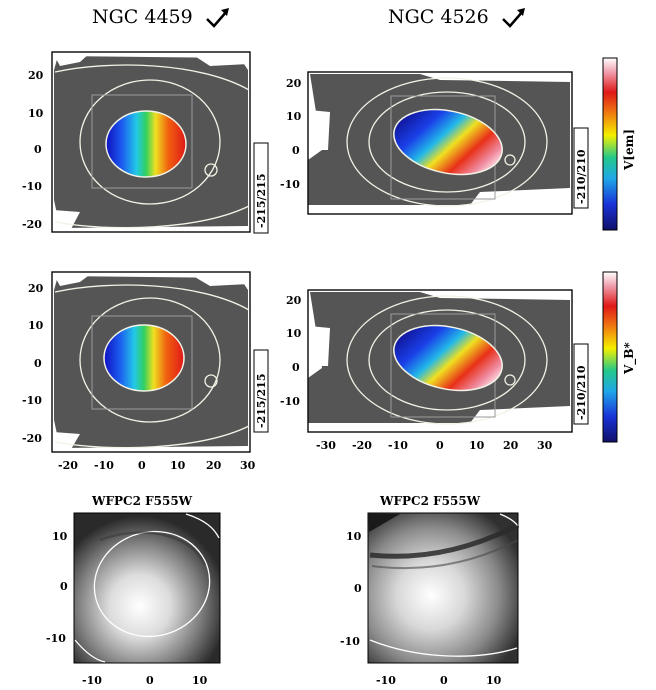 This screenshot has width=656, height=690. What do you see at coordinates (629, 150) in the screenshot?
I see `colorbar-top-label: V[em]` at bounding box center [629, 150].